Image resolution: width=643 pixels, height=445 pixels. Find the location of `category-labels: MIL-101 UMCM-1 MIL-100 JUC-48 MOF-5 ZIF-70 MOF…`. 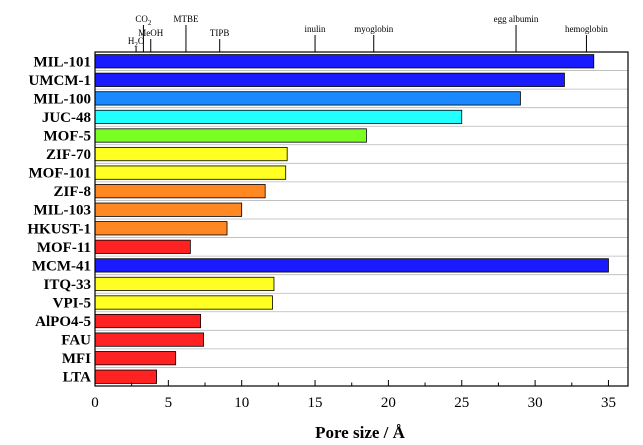

category-labels: MIL-101 UMCM-1 MIL-100 JUC-48 MOF-5 ZIF-70 MOF… is located at coordinates (59, 219).